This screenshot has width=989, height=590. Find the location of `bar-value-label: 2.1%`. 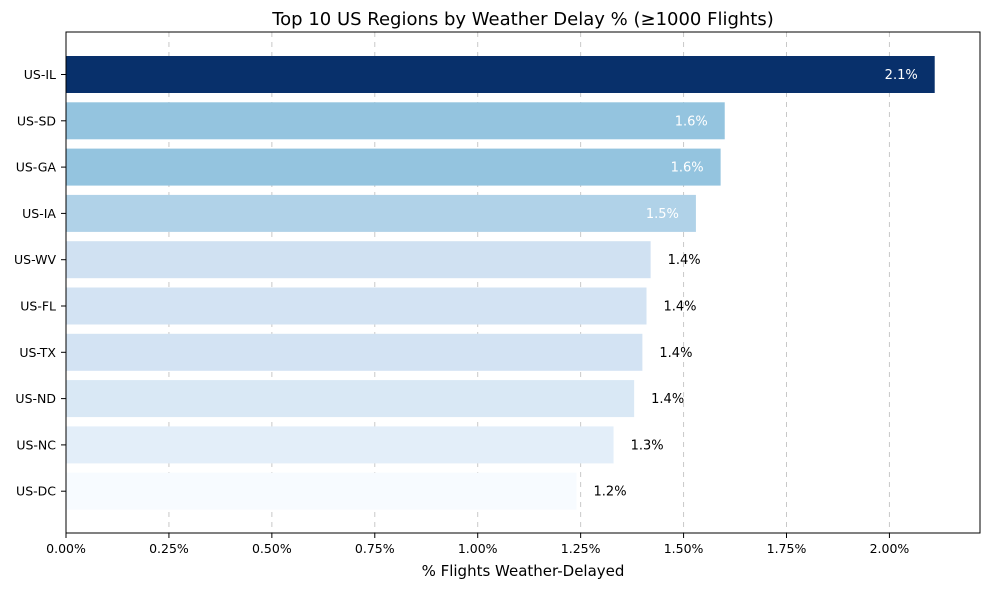

bar-value-label: 2.1% is located at coordinates (901, 75).